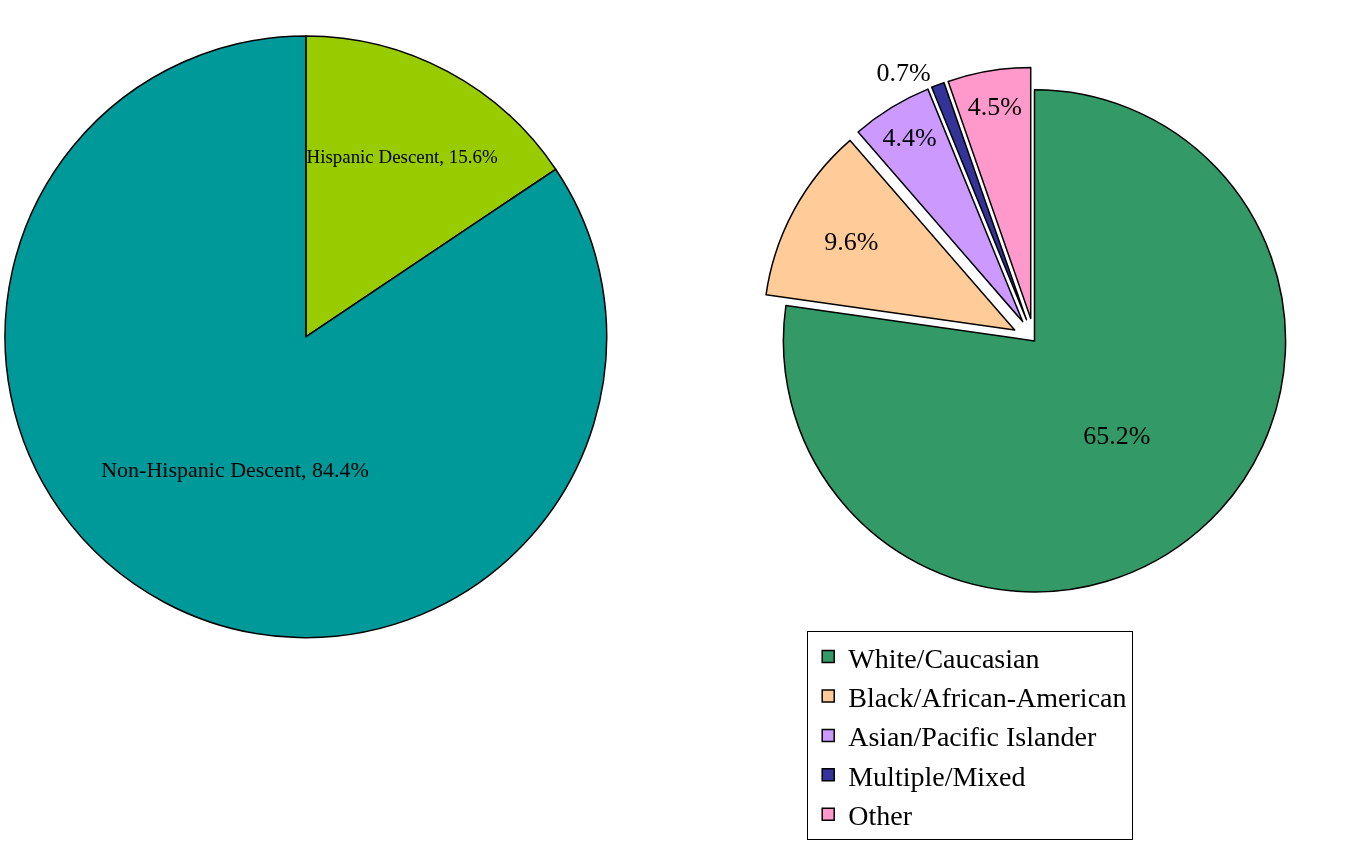  What do you see at coordinates (937, 776) in the screenshot?
I see `legend-label: Multiple/Mixed` at bounding box center [937, 776].